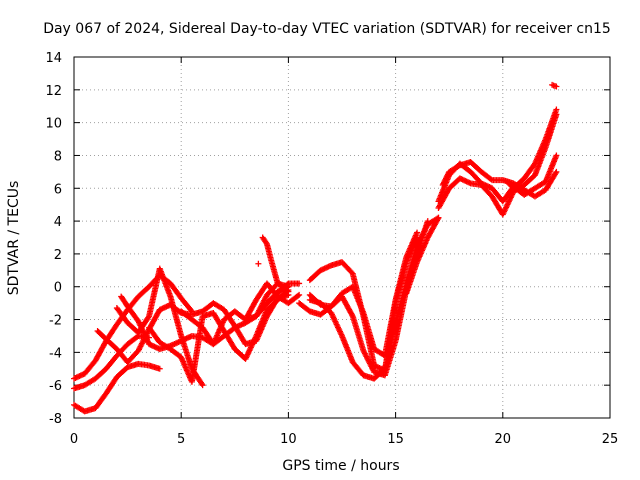 The image size is (640, 480). Describe the element at coordinates (55, 386) in the screenshot. I see `y-tick-label: -6` at that location.